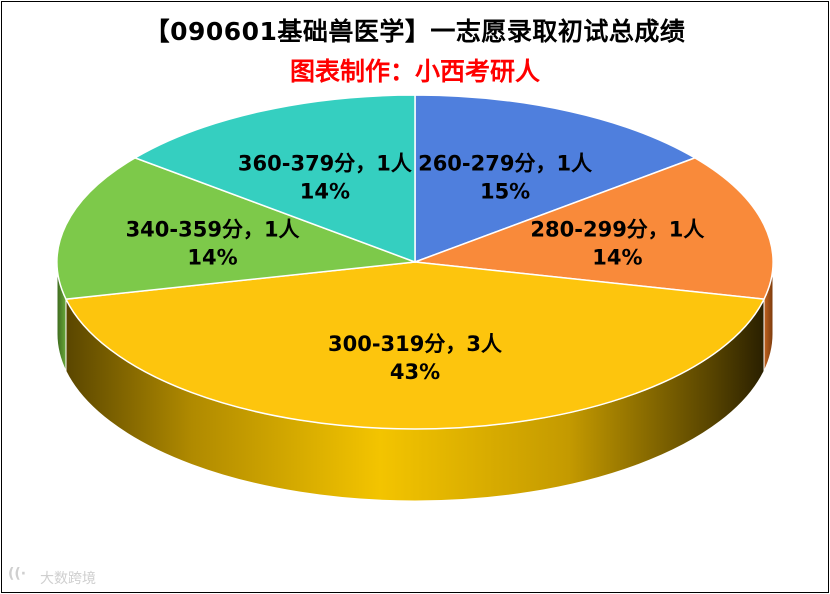  Describe the element at coordinates (325, 164) in the screenshot. I see `pie-label-4: 360-379分，1人` at that location.